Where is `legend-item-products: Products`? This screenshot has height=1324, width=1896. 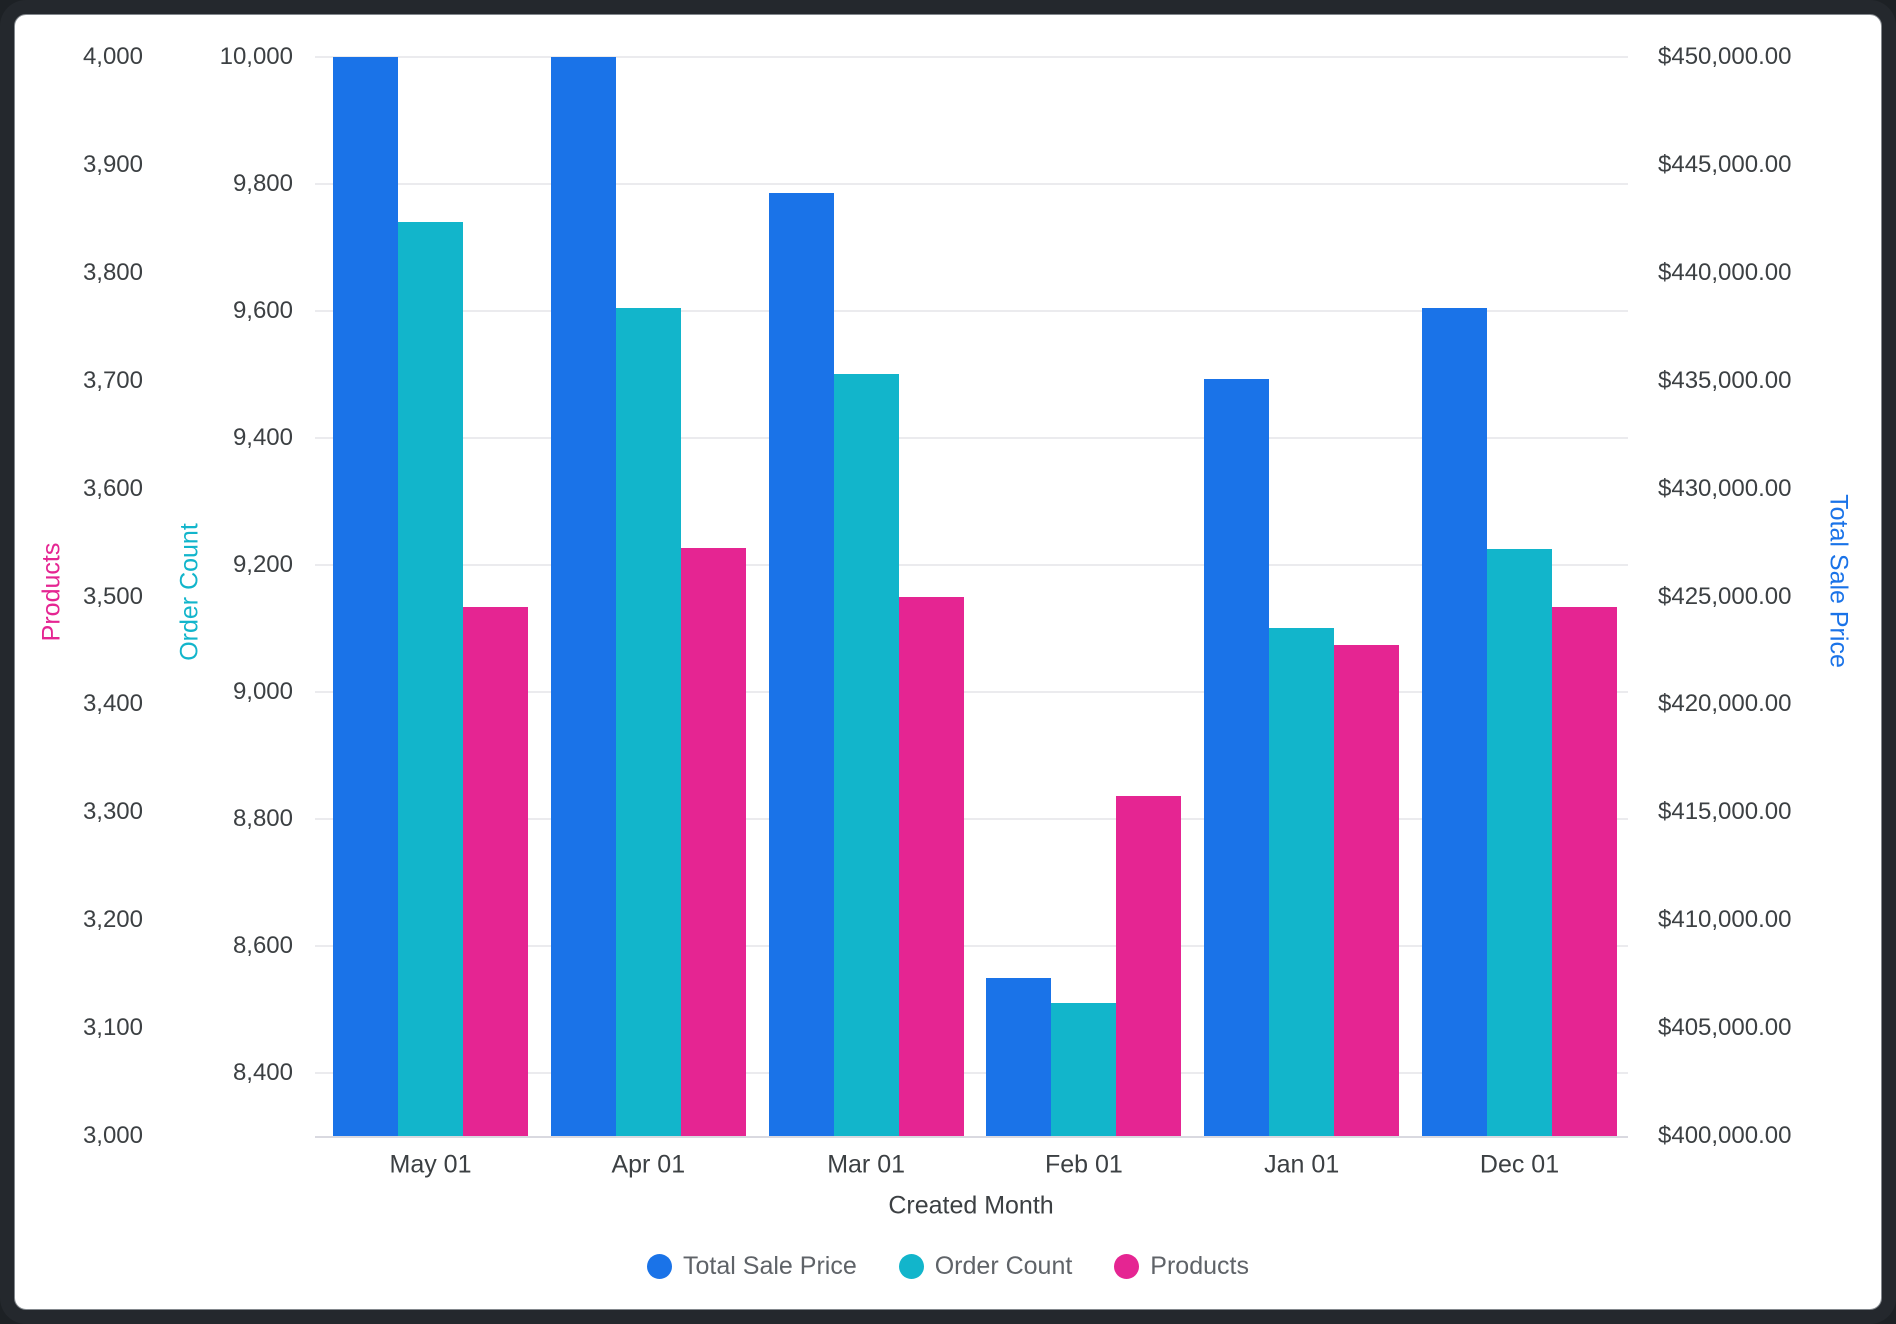
legend-item-products: Products is located at coordinates (1181, 1266).